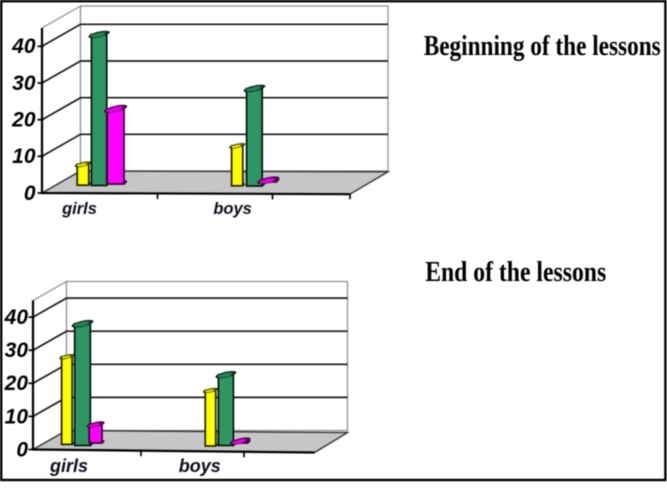 The height and width of the screenshot is (489, 667). I want to click on svg-text: End of the lessons, so click(515, 272).